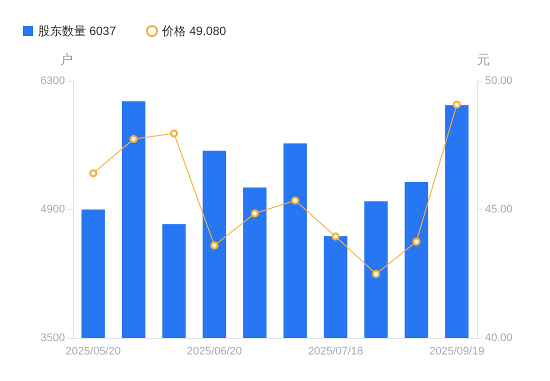 The width and height of the screenshot is (550, 381). Describe the element at coordinates (66, 59) in the screenshot. I see `y-axis-title: 户` at that location.